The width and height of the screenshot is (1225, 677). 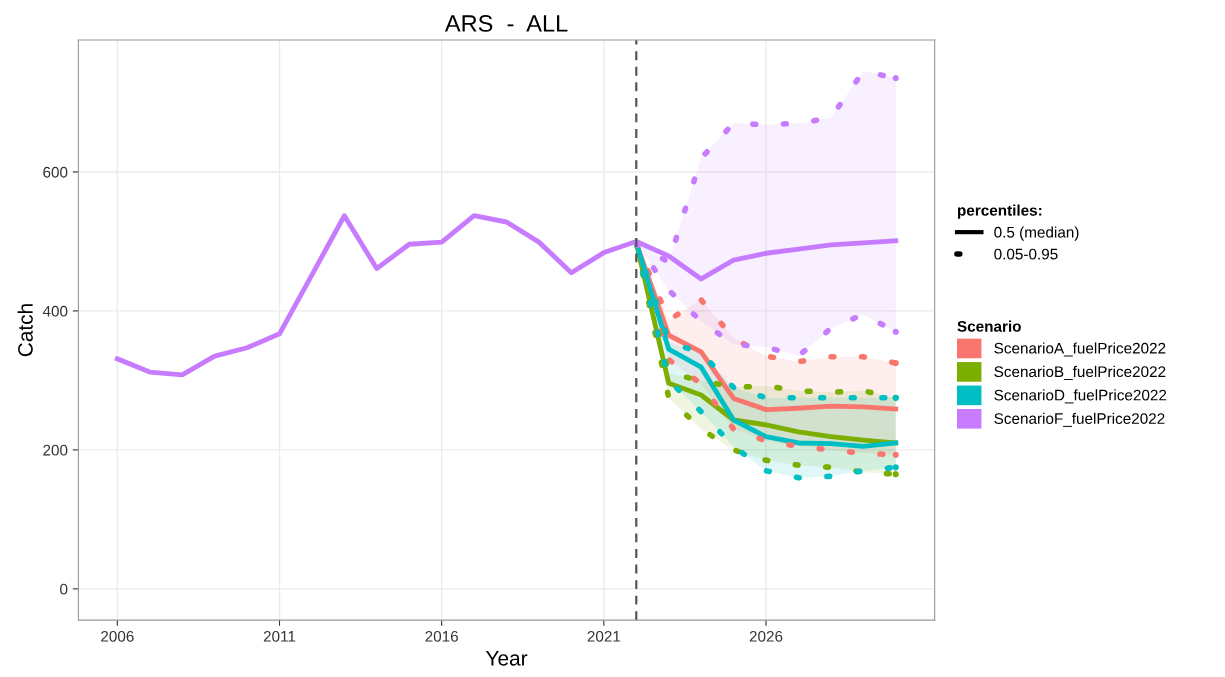 I want to click on y-tick-label: 0, so click(x=64, y=589).